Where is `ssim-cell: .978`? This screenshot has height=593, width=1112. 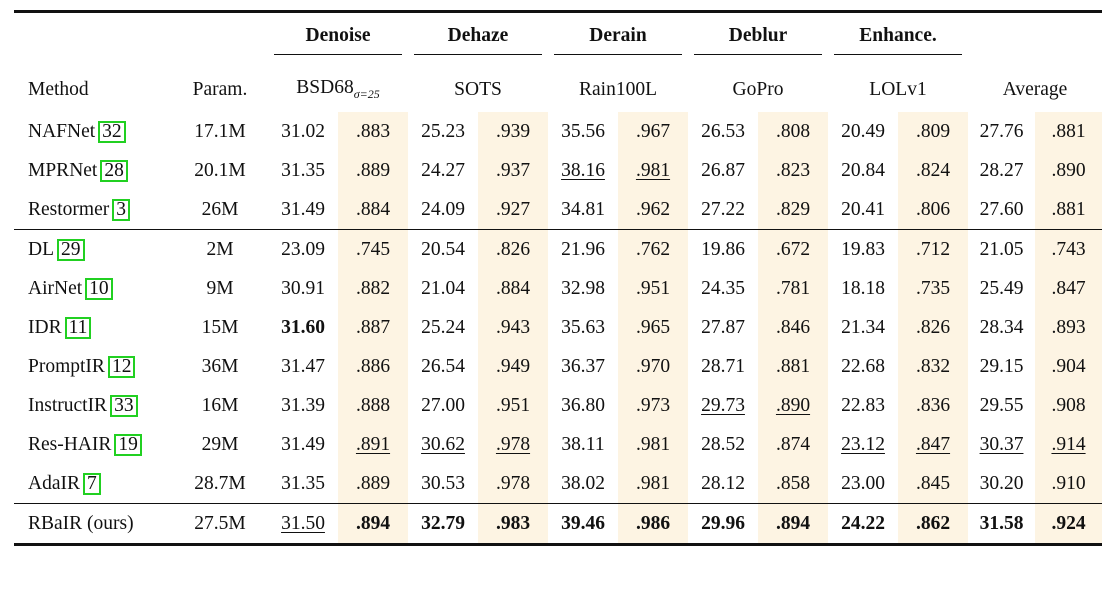 ssim-cell: .978 is located at coordinates (513, 484).